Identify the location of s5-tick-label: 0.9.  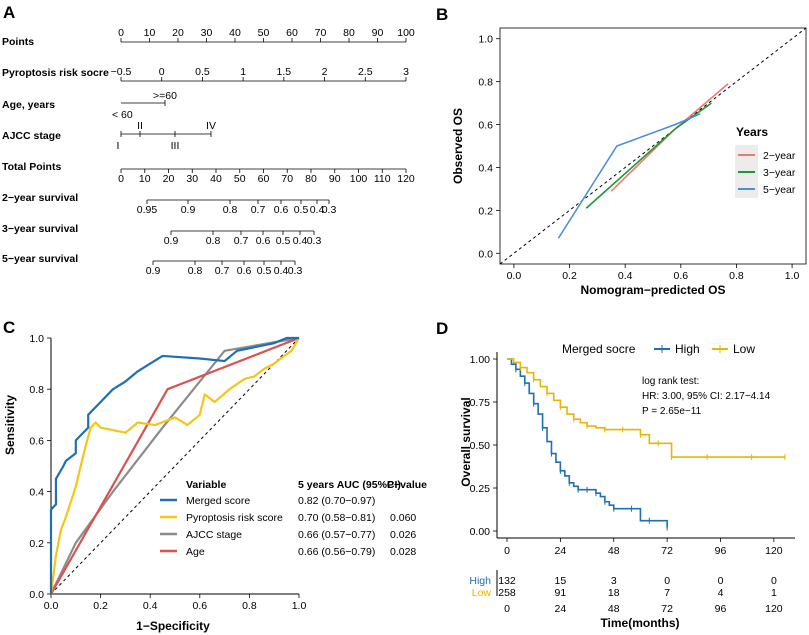
(153, 271).